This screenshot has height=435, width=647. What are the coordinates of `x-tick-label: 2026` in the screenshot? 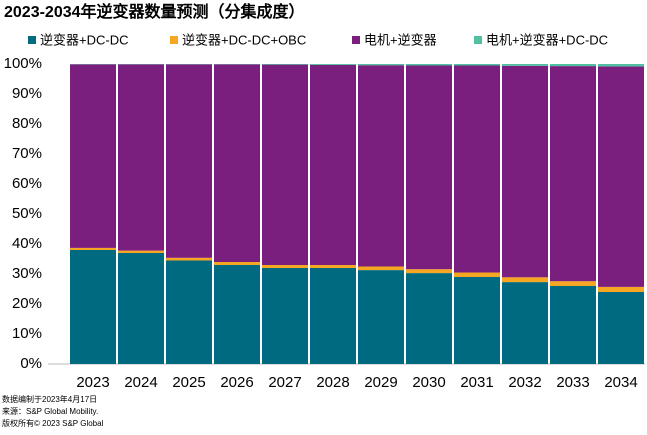 It's located at (236, 382).